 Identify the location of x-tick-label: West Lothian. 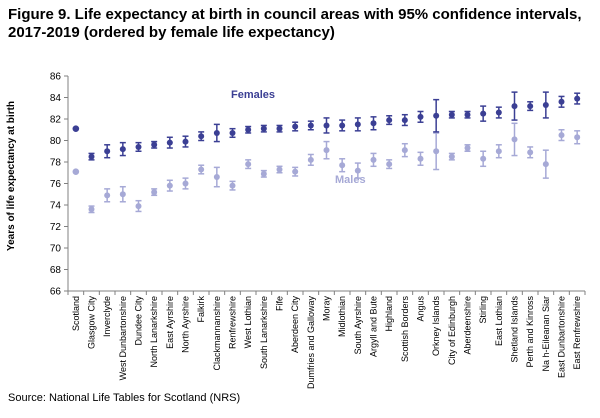
(248, 322).